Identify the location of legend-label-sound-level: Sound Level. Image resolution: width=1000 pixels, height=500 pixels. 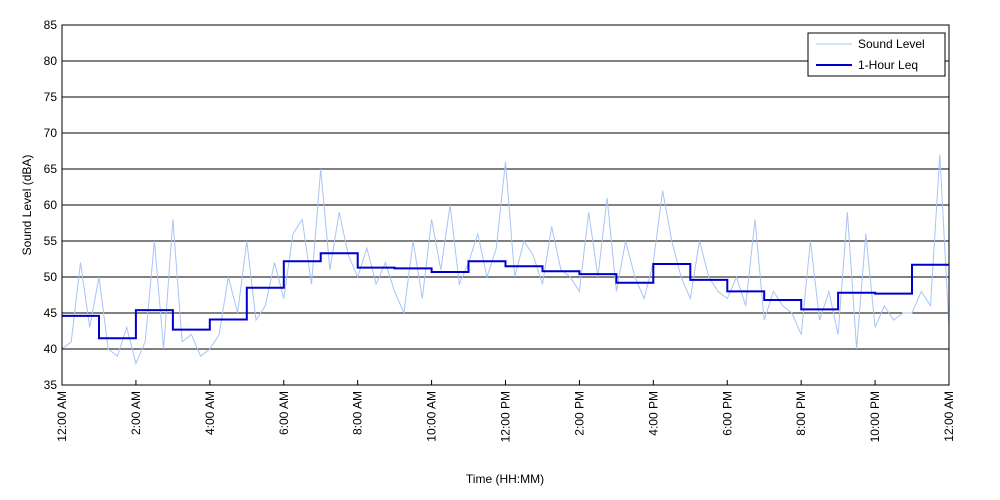
(891, 44).